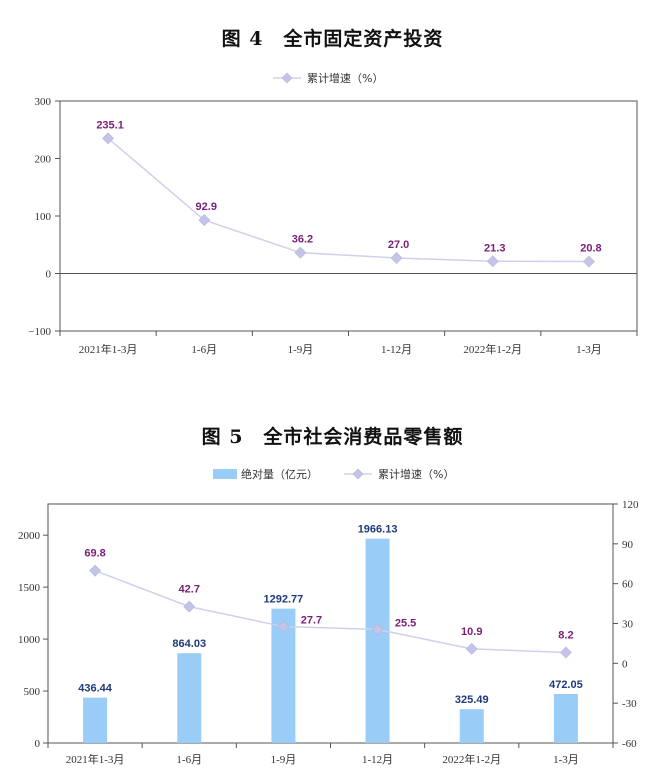 This screenshot has width=665, height=781. What do you see at coordinates (628, 585) in the screenshot?
I see `chart2-y2-tick-label: 60` at bounding box center [628, 585].